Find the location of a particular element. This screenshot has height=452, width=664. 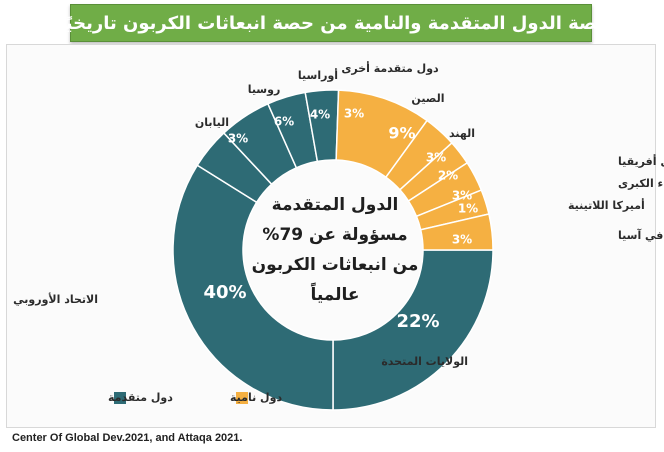

slice-value-label: 1% is located at coordinates (468, 209).